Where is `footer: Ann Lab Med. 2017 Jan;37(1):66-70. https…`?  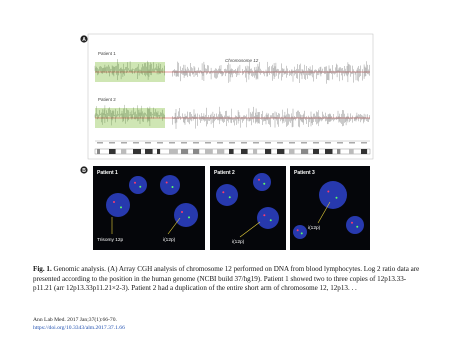 footer: Ann Lab Med. 2017 Jan;37(1):66-70. https… is located at coordinates (79, 324).